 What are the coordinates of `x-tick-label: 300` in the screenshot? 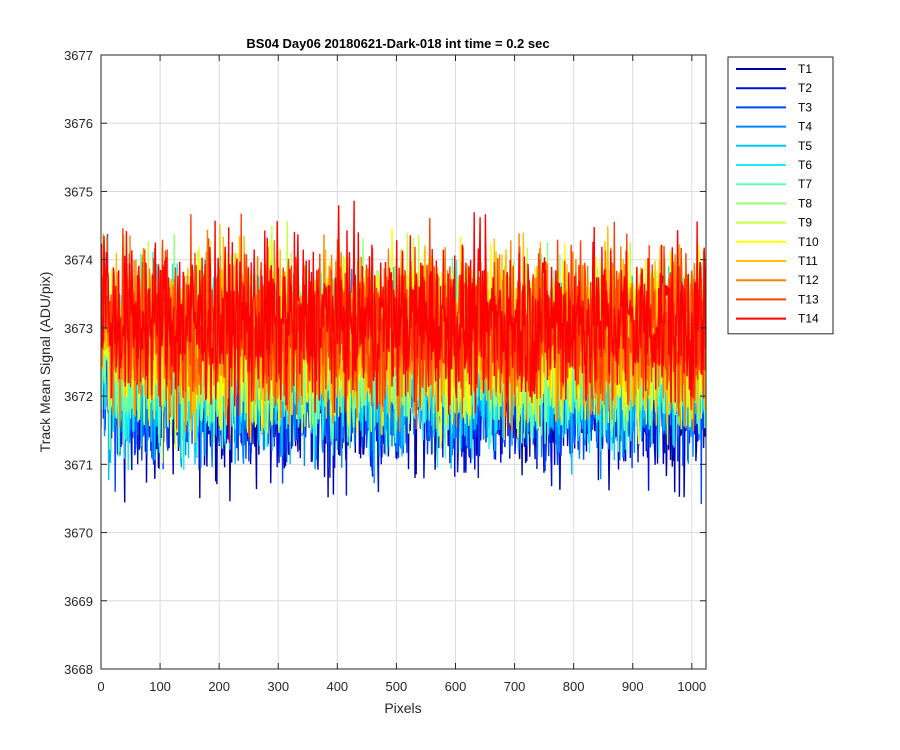 It's located at (278, 686).